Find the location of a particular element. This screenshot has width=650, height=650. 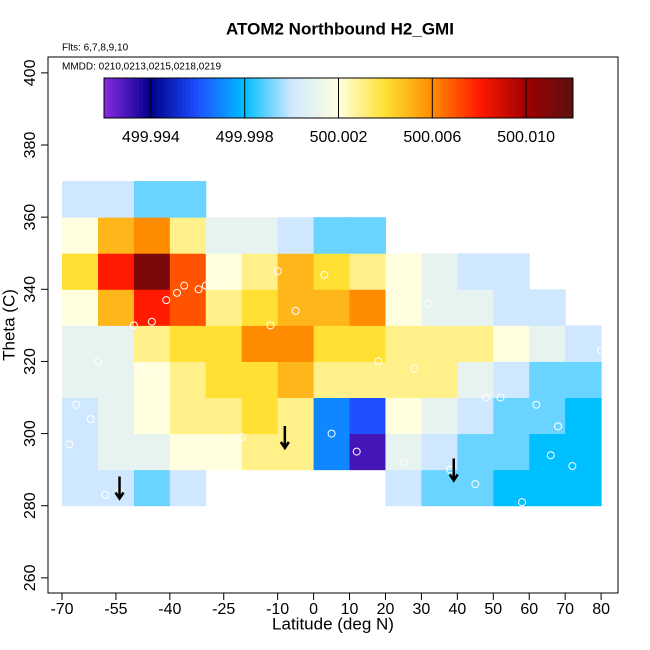

x-tick-label: 30 is located at coordinates (422, 609).